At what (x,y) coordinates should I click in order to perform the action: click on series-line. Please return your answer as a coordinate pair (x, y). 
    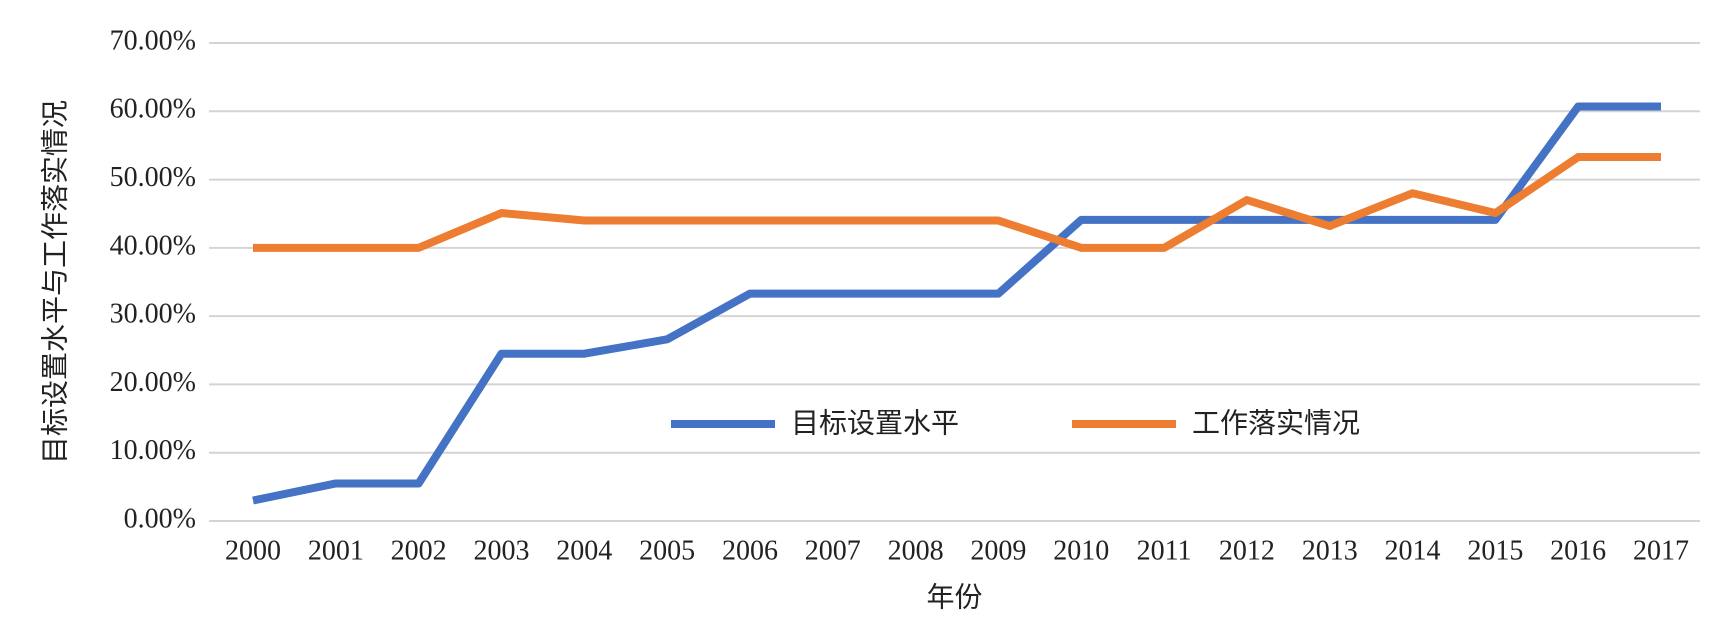
    Looking at the image, I should click on (957, 202).